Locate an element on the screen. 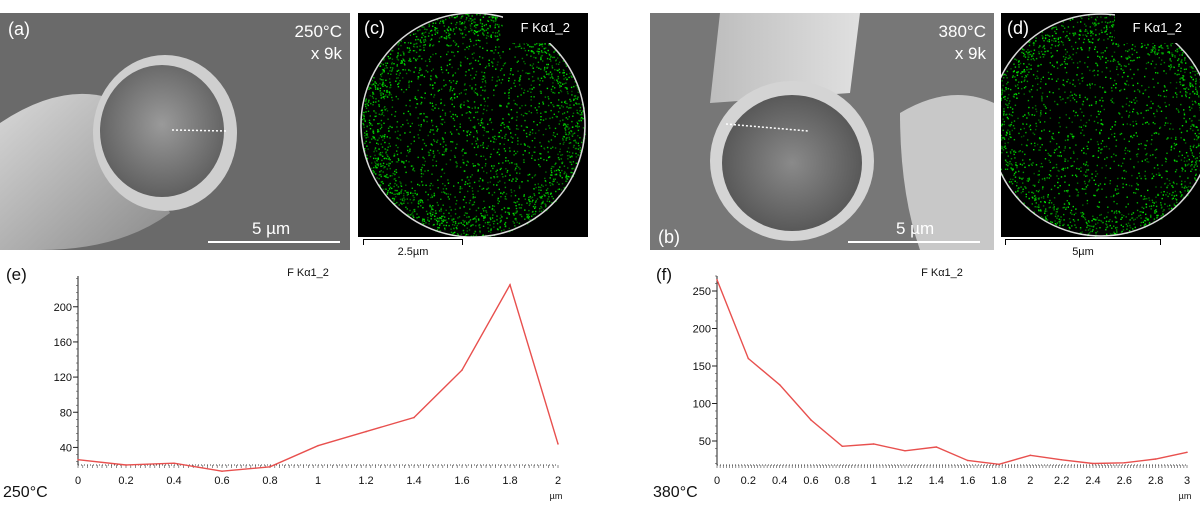  x-tick-label: 0.4 is located at coordinates (779, 481).